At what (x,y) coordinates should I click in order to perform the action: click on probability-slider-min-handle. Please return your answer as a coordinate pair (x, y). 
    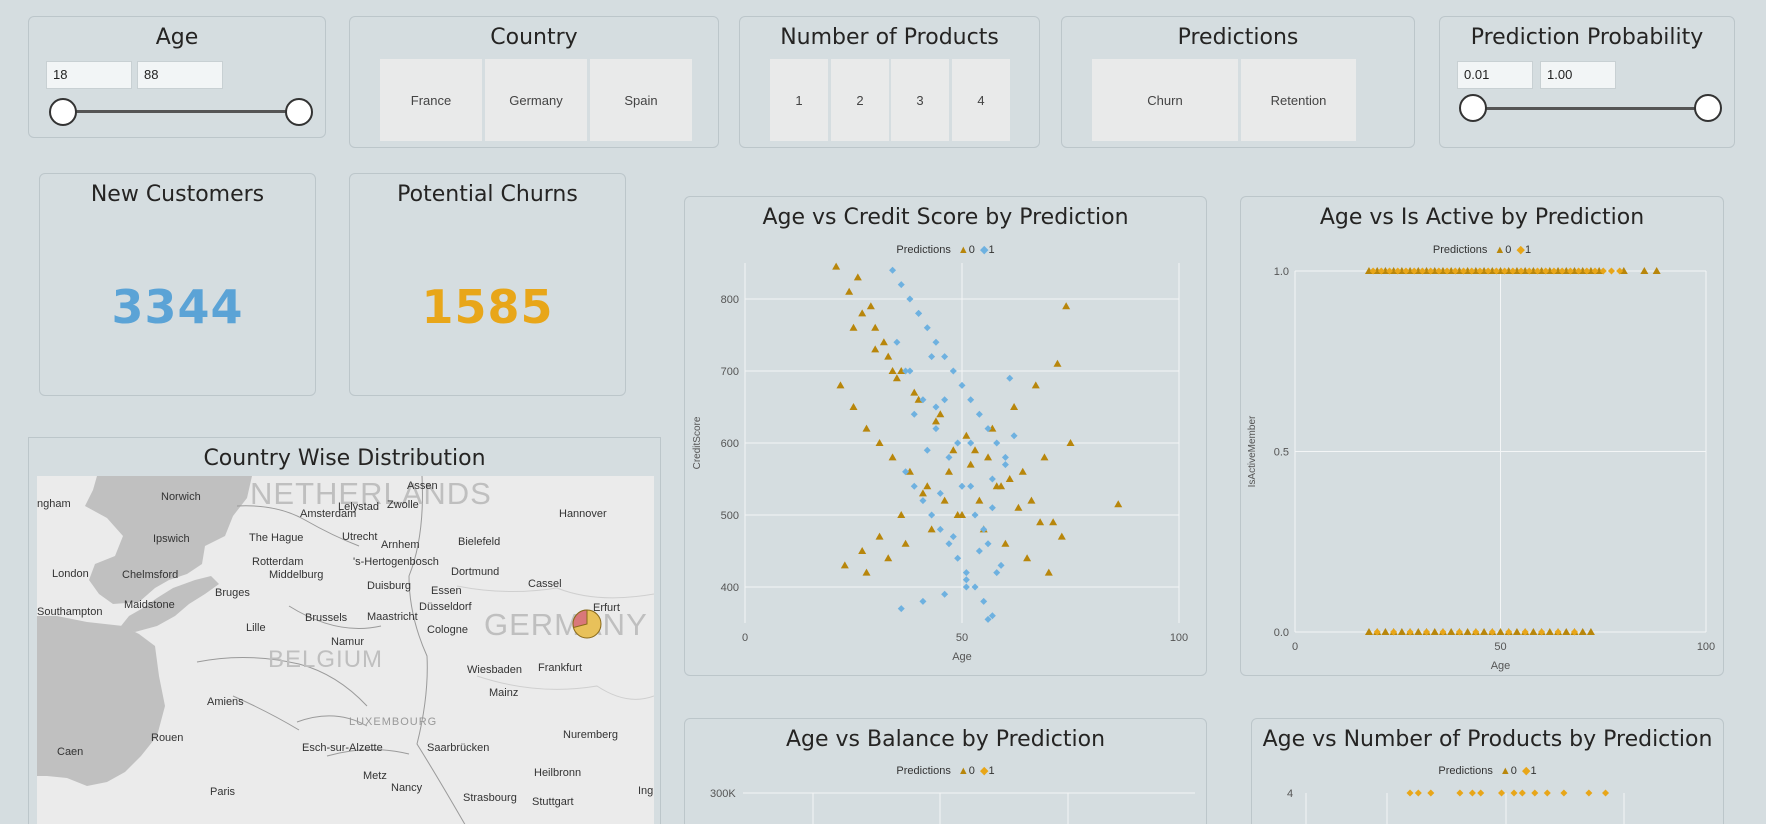
    Looking at the image, I should click on (1473, 108).